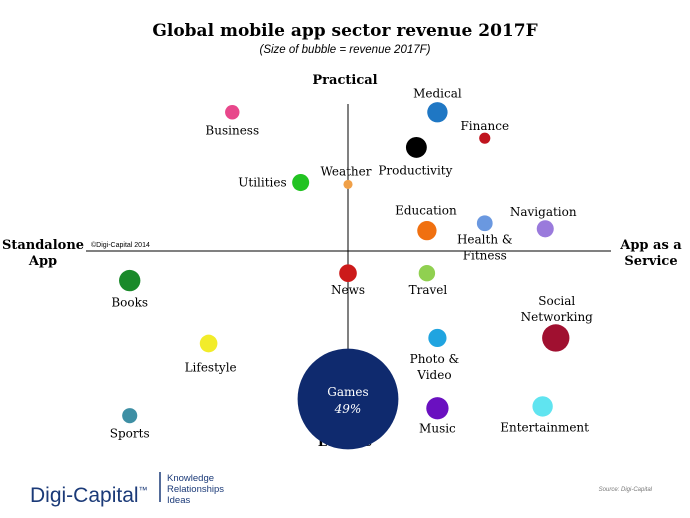 The height and width of the screenshot is (518, 690). What do you see at coordinates (129, 303) in the screenshot?
I see `bubble-label-books: Books` at bounding box center [129, 303].